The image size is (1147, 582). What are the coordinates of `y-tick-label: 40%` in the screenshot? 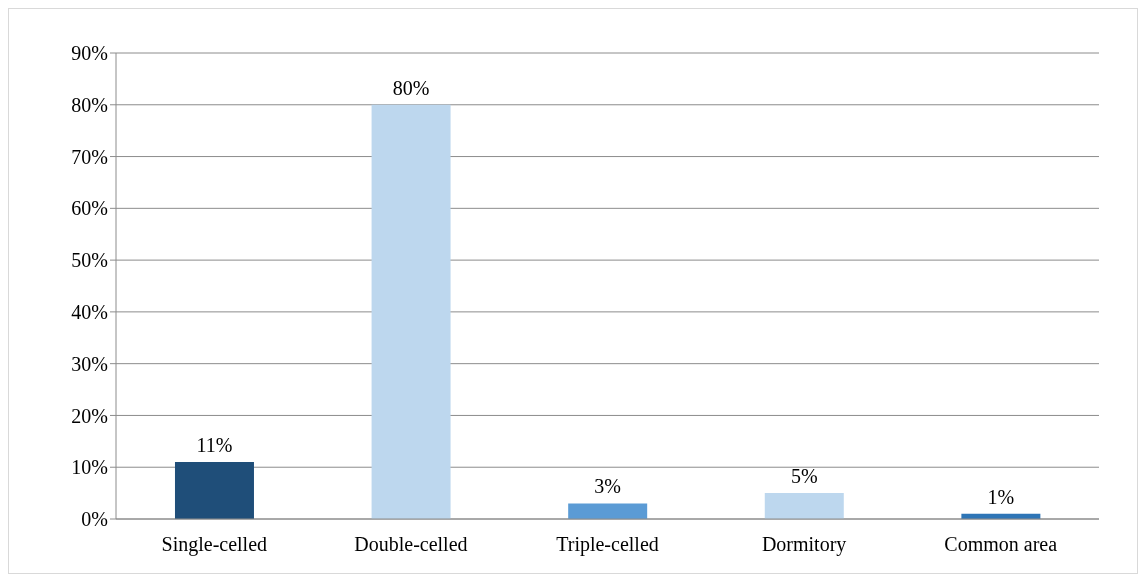 It's located at (89, 311).